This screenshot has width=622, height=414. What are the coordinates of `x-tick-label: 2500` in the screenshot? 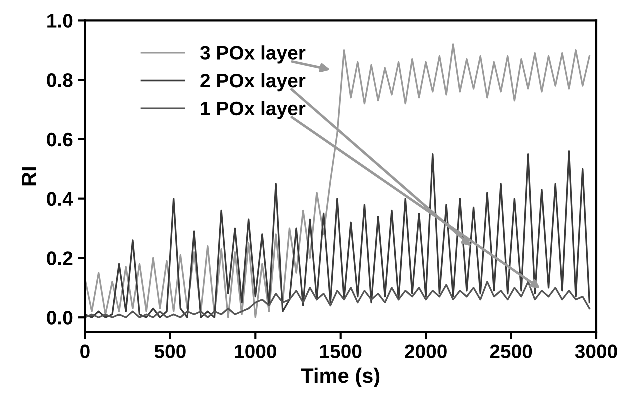 It's located at (511, 351).